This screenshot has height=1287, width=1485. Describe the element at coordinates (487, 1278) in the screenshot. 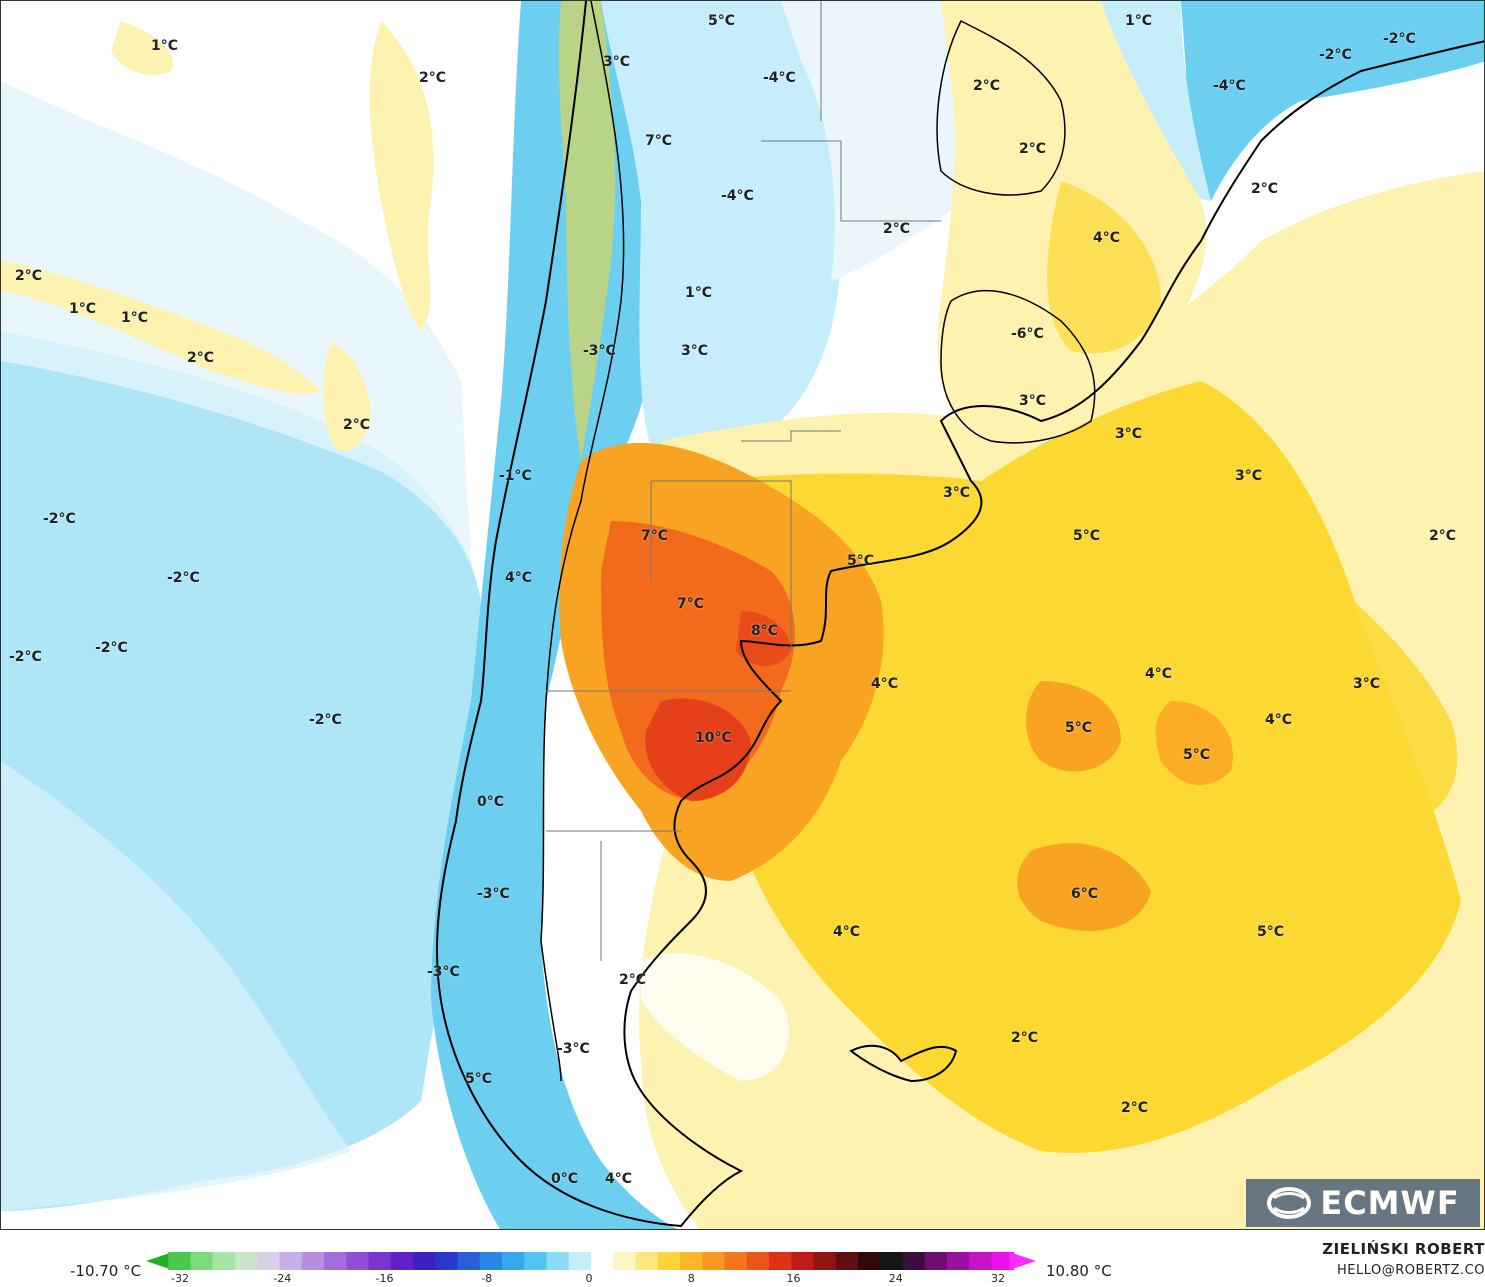

I see `colorbar-tick-label: -8` at that location.